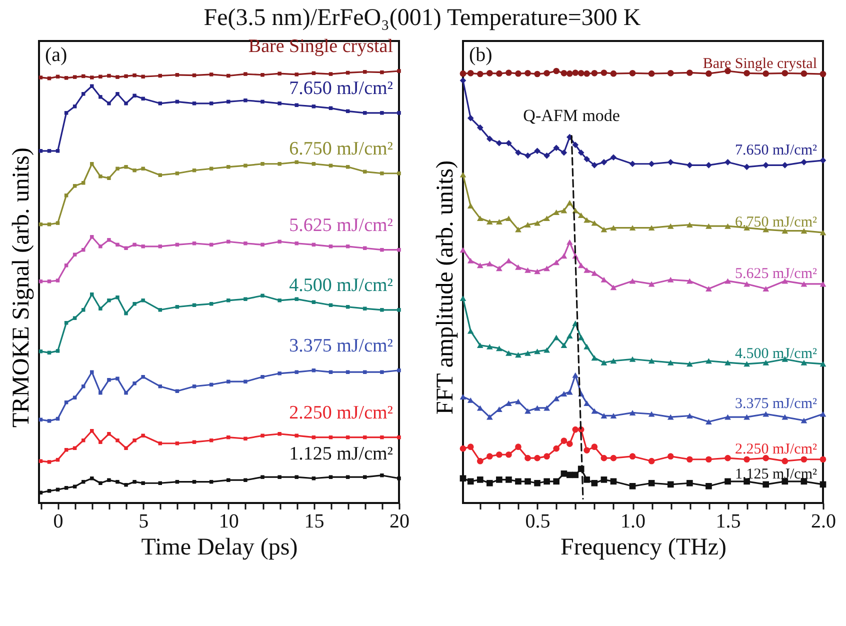 This screenshot has height=626, width=846. What do you see at coordinates (571, 116) in the screenshot?
I see `annotation: Q-AFM mode` at bounding box center [571, 116].